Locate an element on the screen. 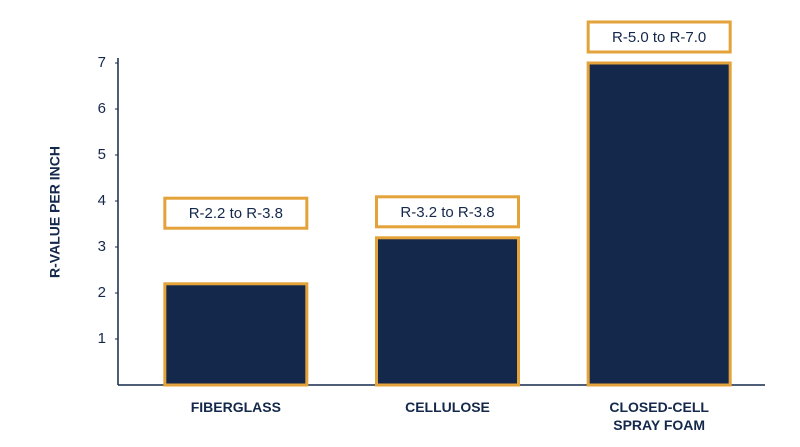 This screenshot has height=447, width=800. x-tick-label: CLOSED-CELL SPRAY FOAM is located at coordinates (659, 416).